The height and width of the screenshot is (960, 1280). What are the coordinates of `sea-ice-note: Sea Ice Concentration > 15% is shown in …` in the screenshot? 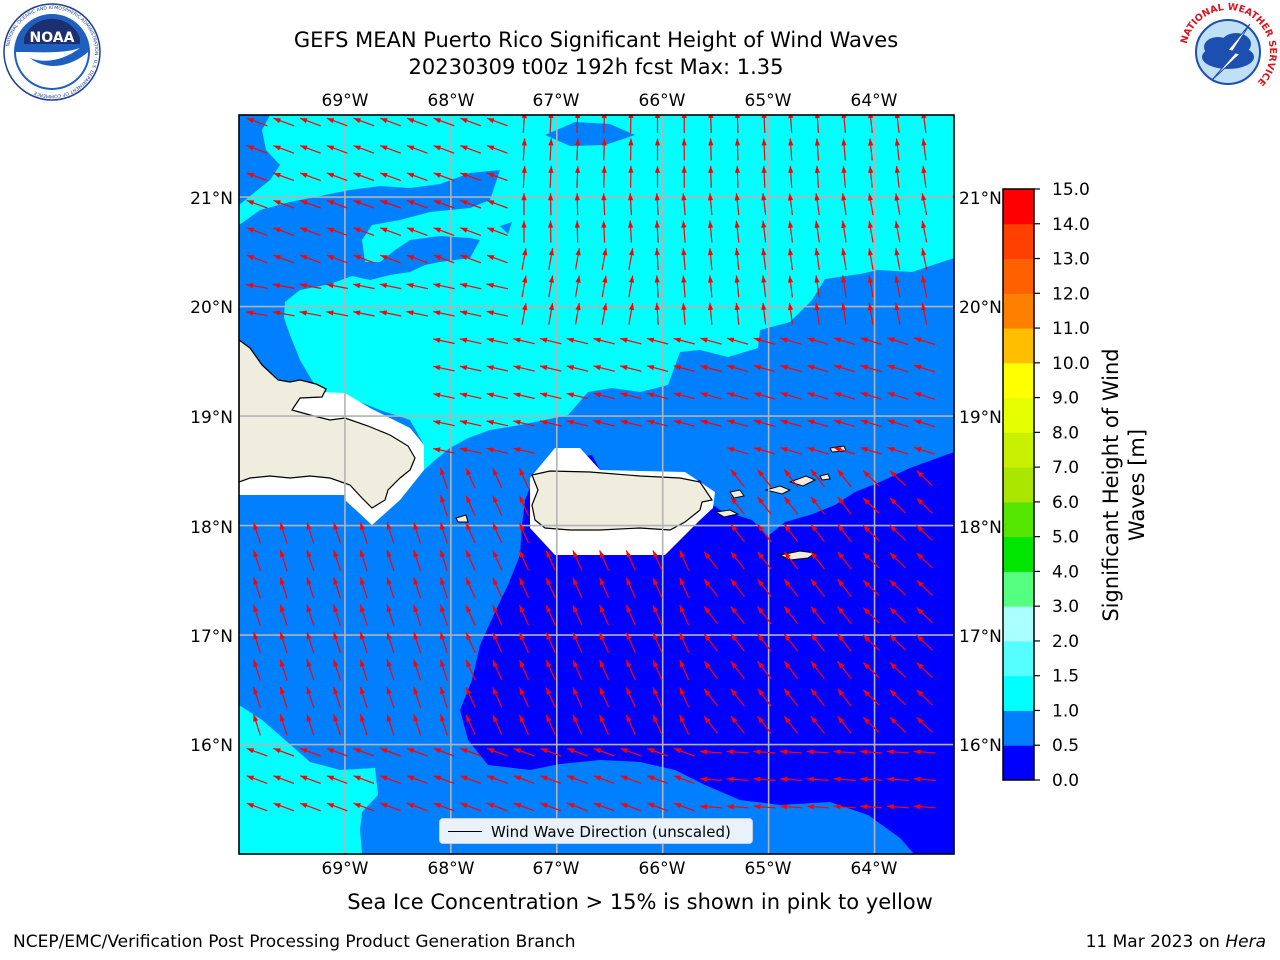 It's located at (640, 902).